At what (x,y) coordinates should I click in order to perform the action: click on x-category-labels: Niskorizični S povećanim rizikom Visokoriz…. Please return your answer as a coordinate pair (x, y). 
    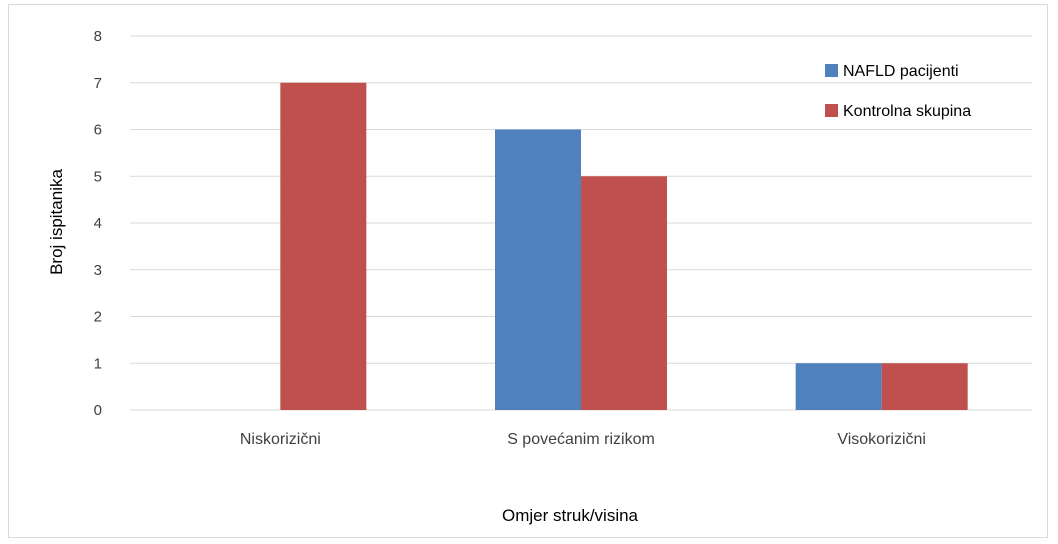
    Looking at the image, I should click on (583, 439).